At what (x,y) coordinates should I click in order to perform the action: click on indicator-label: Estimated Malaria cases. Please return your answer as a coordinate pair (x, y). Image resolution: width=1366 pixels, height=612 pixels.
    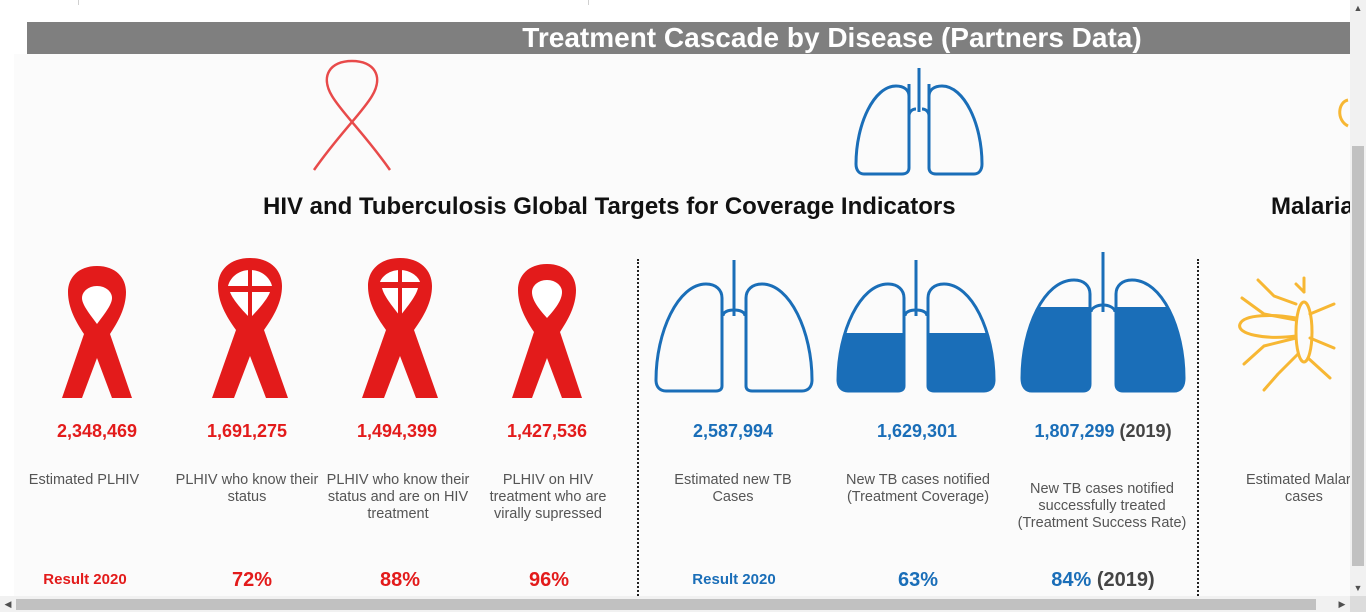
    Looking at the image, I should click on (1297, 488).